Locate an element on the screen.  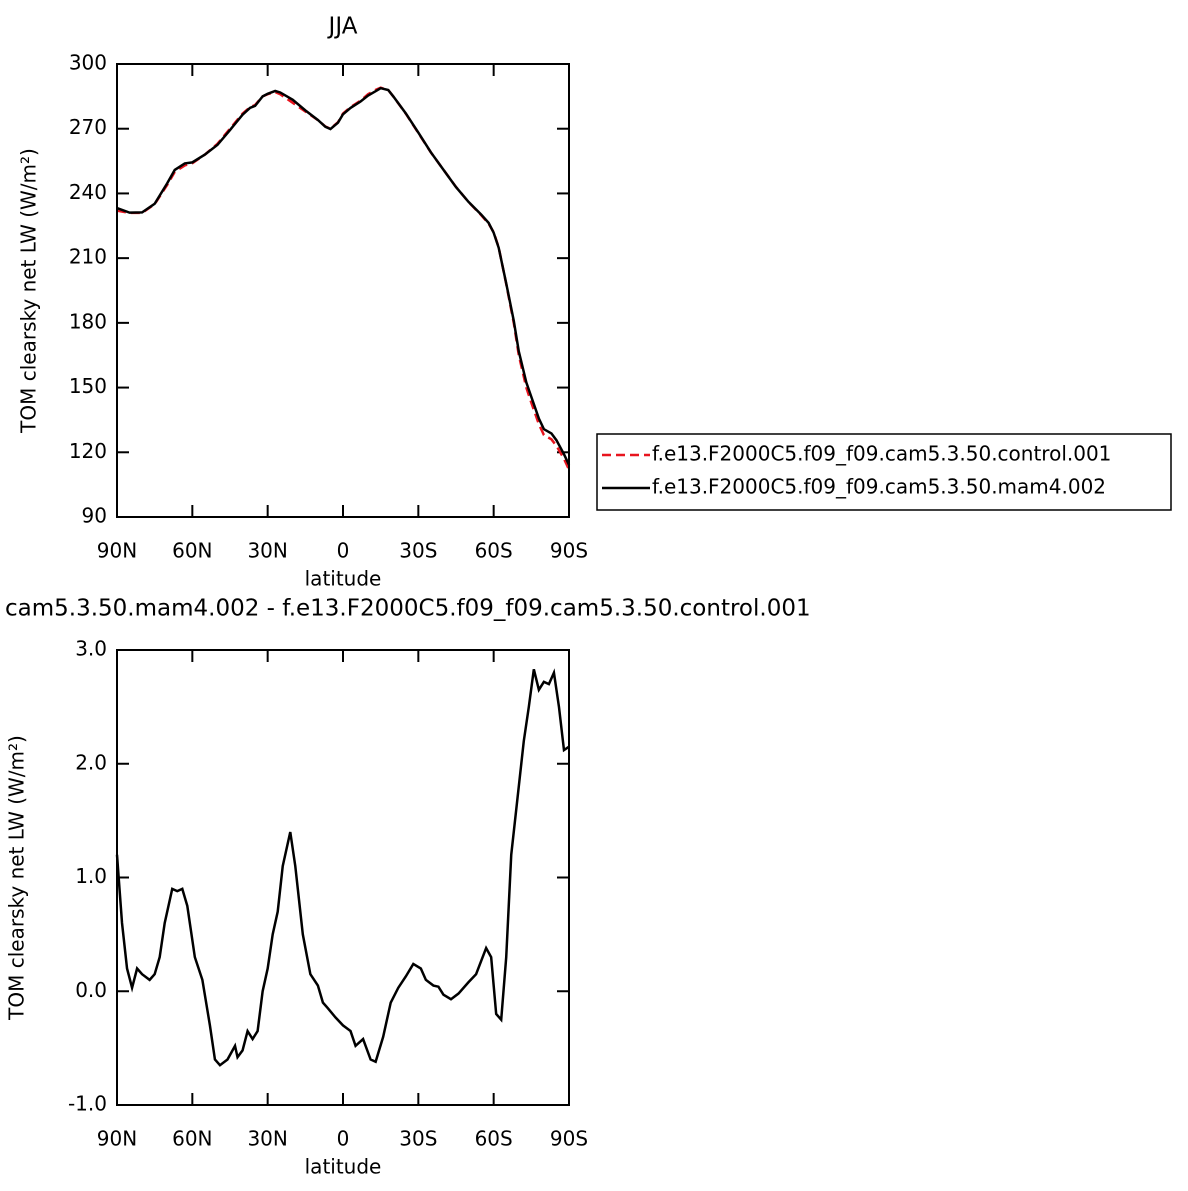
legend-box is located at coordinates (884, 472).